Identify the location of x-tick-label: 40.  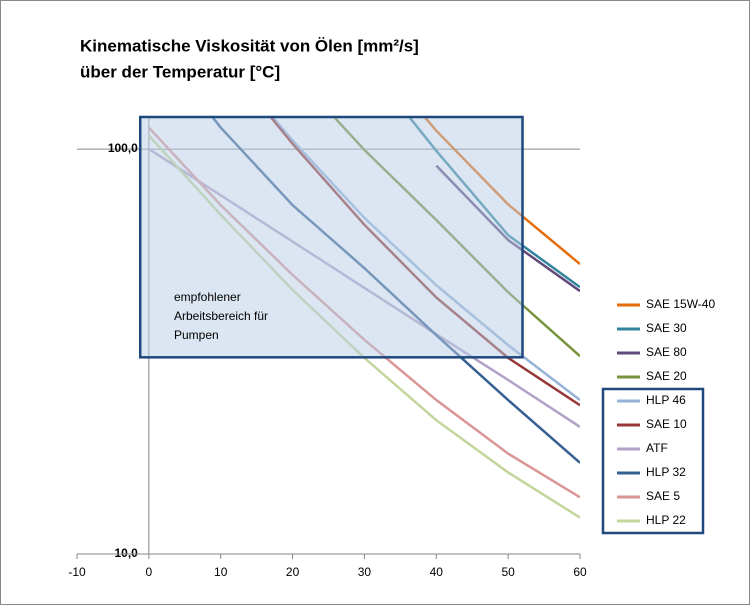
(437, 572).